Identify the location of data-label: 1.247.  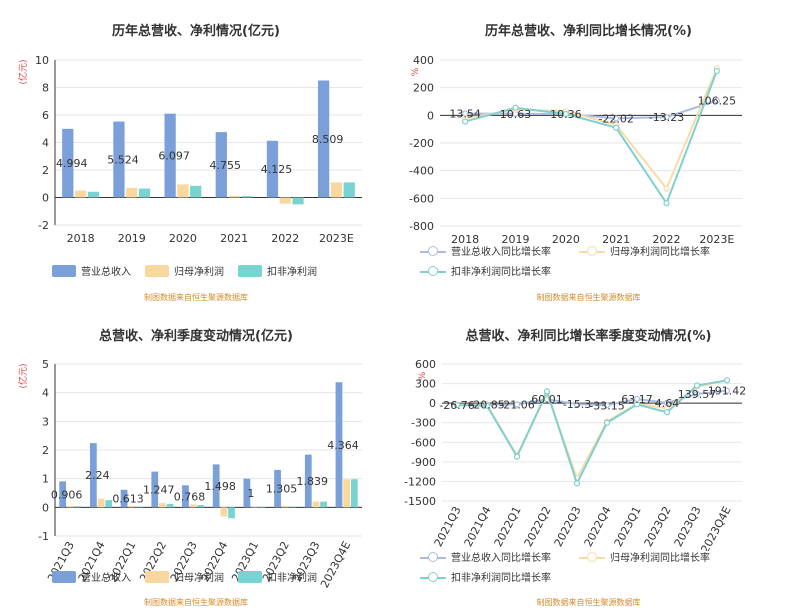
(159, 489).